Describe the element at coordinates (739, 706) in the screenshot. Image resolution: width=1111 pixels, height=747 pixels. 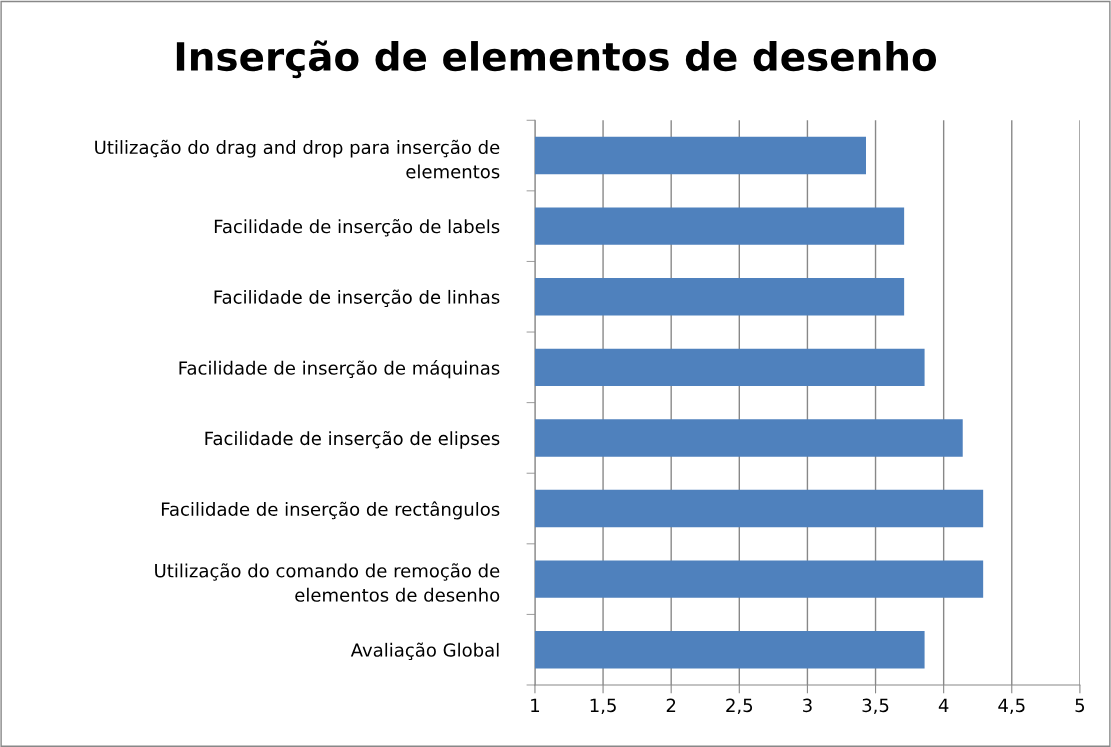
I see `x-tick-label: 2,5` at that location.